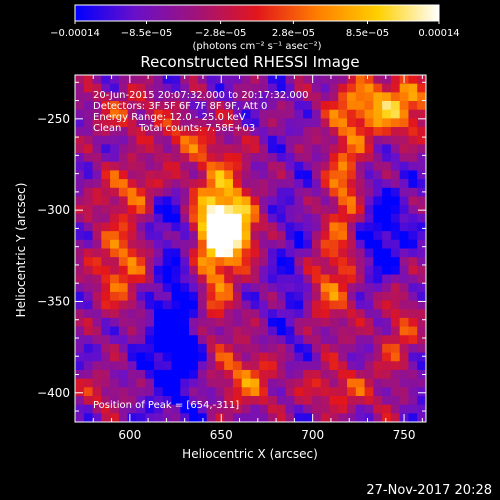 The width and height of the screenshot is (500, 500). I want to click on colorbar-tick-label: −8.5e−05, so click(147, 33).